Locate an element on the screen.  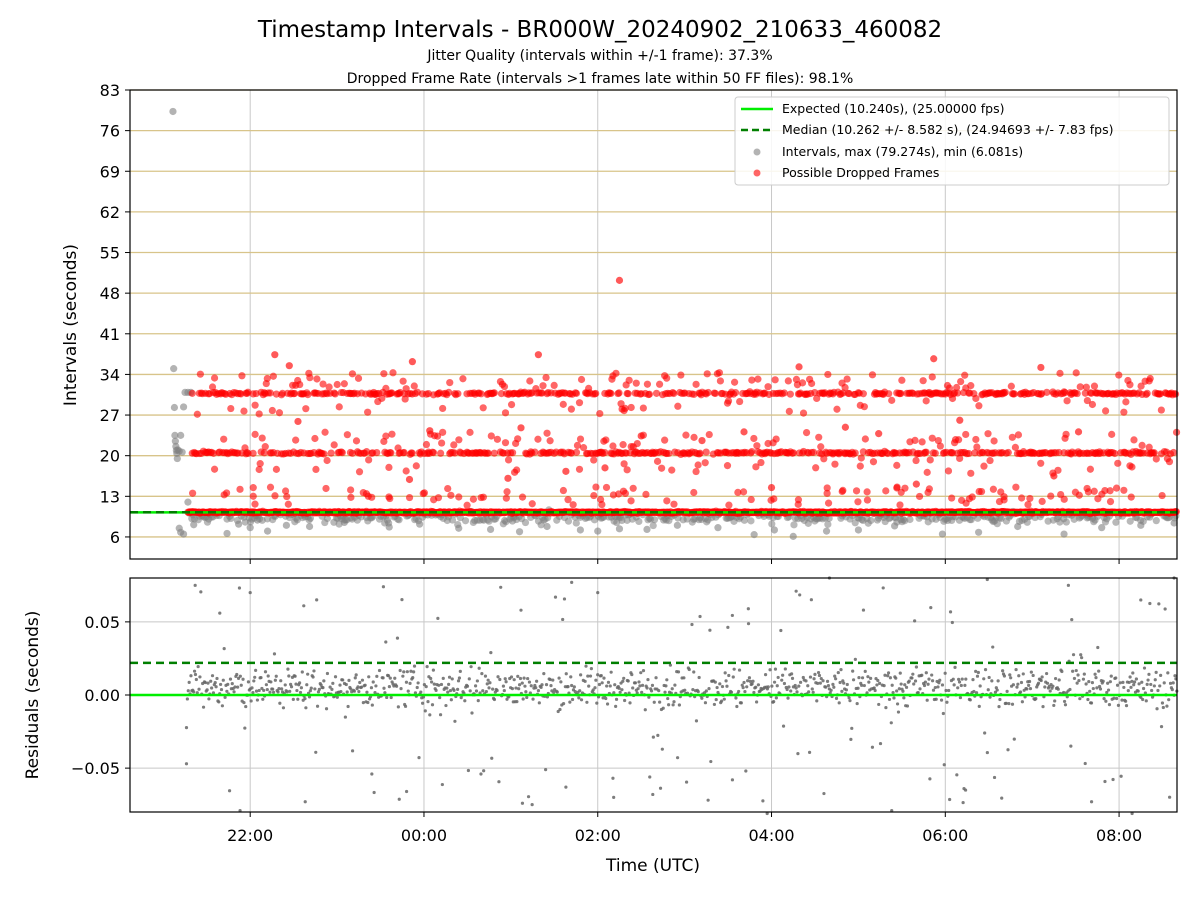
legend-expected-label: Expected (10.240s), (25.00000 fps) is located at coordinates (893, 108).